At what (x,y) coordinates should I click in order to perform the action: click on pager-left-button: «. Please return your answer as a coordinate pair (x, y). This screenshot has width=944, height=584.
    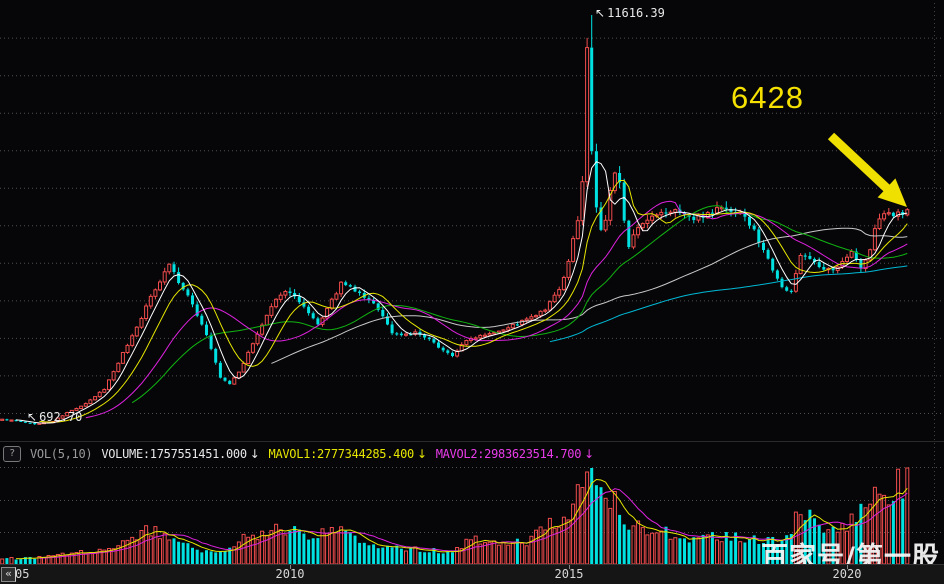
    Looking at the image, I should click on (8, 574).